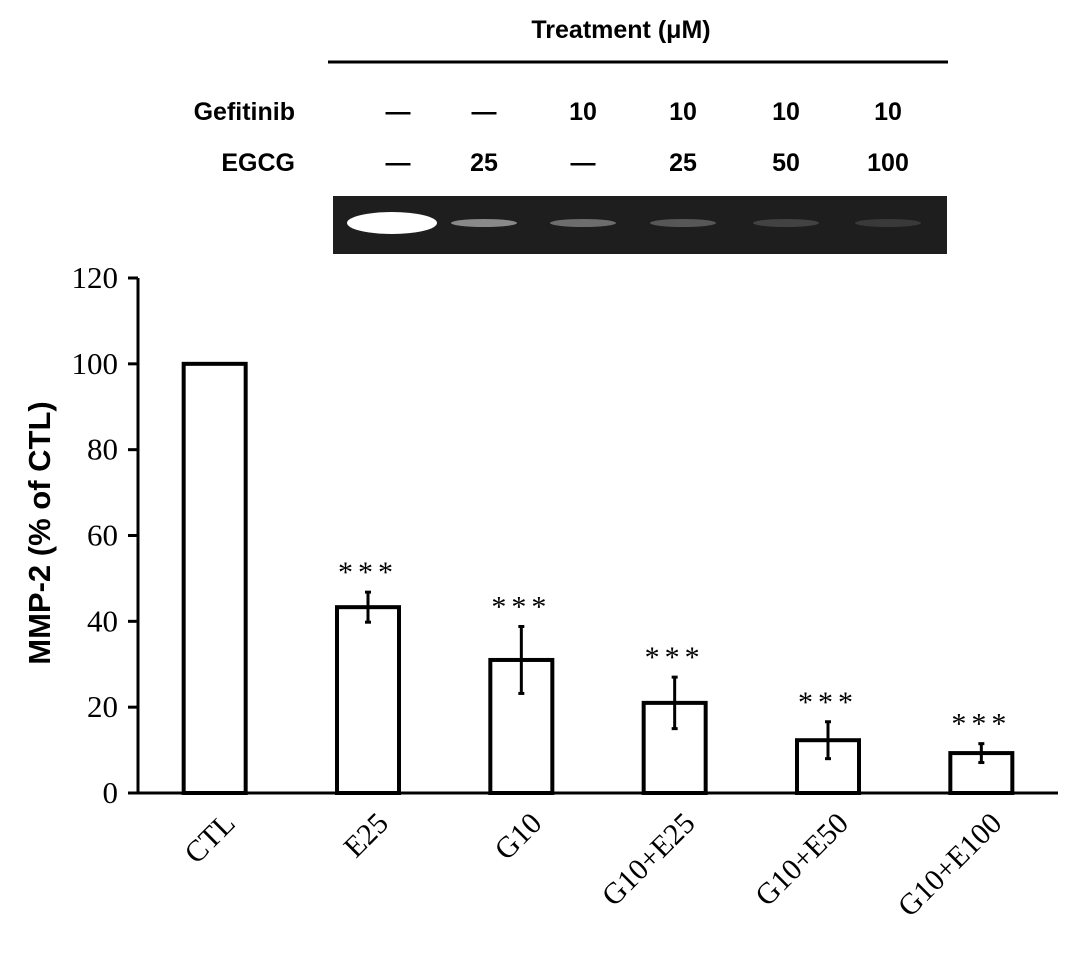 The width and height of the screenshot is (1087, 963). Describe the element at coordinates (366, 836) in the screenshot. I see `x-tick-label: E25` at that location.